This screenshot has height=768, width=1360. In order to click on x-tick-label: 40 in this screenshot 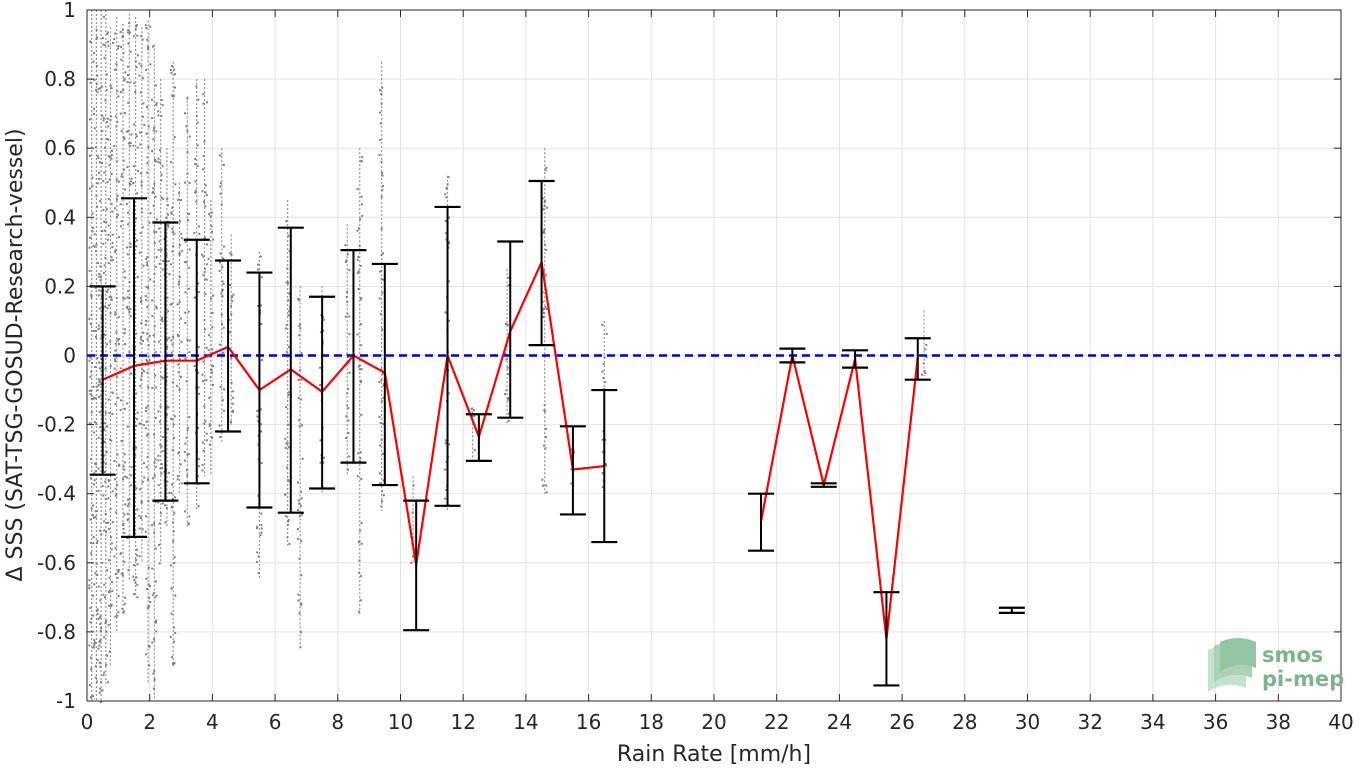, I will do `click(1340, 722)`.